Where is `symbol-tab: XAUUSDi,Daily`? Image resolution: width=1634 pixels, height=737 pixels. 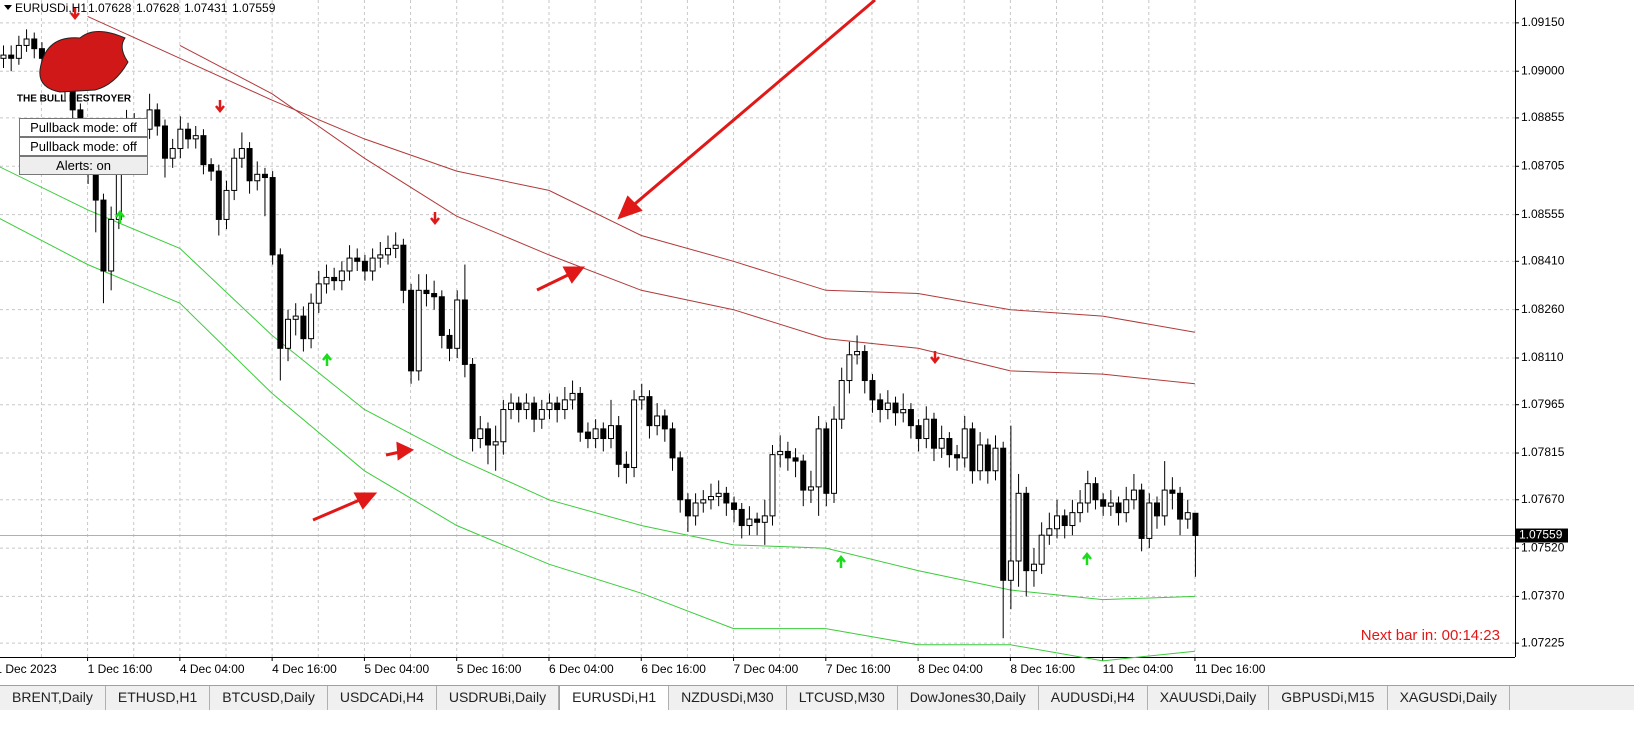 symbol-tab: XAUUSDi,Daily is located at coordinates (1209, 698).